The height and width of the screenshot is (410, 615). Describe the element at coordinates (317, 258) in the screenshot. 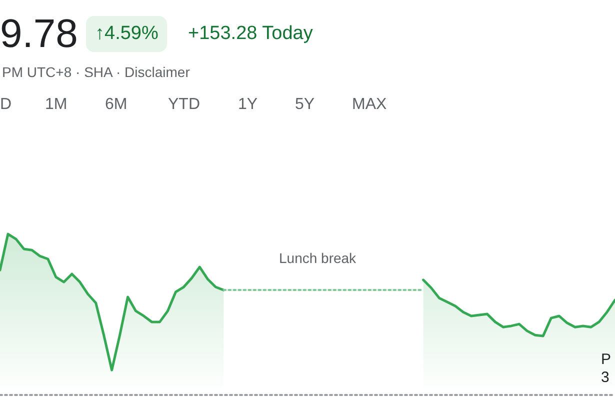

I see `annotation: Lunch break` at that location.